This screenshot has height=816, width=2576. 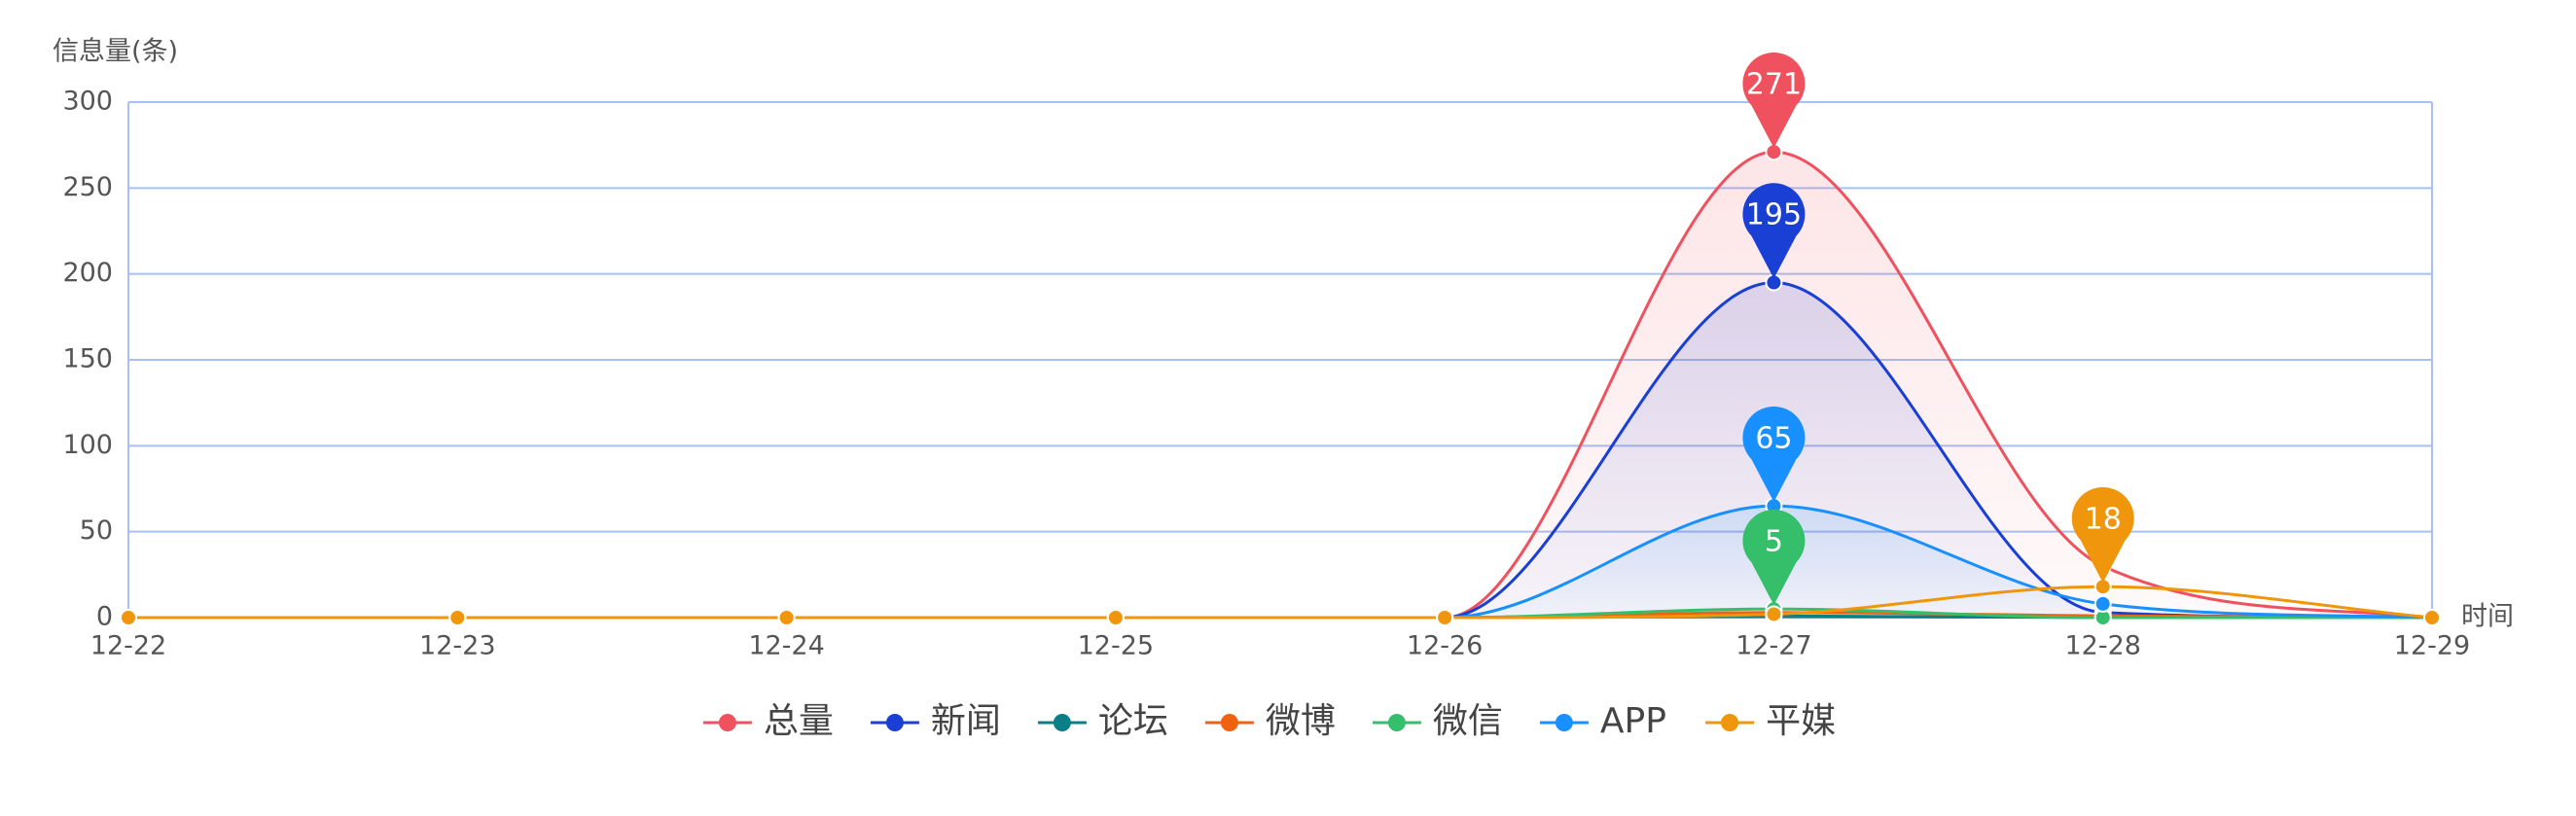 I want to click on max-pin-label: 18, so click(x=2103, y=519).